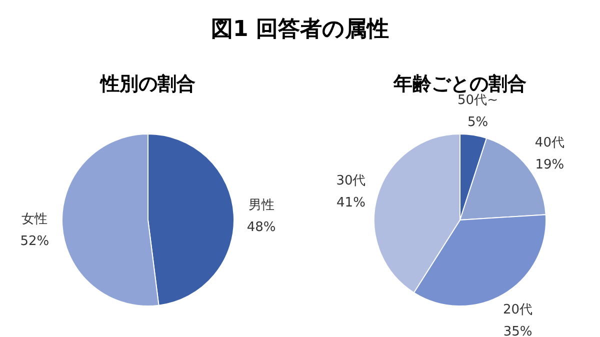  I want to click on data-label: 19%, so click(549, 164).